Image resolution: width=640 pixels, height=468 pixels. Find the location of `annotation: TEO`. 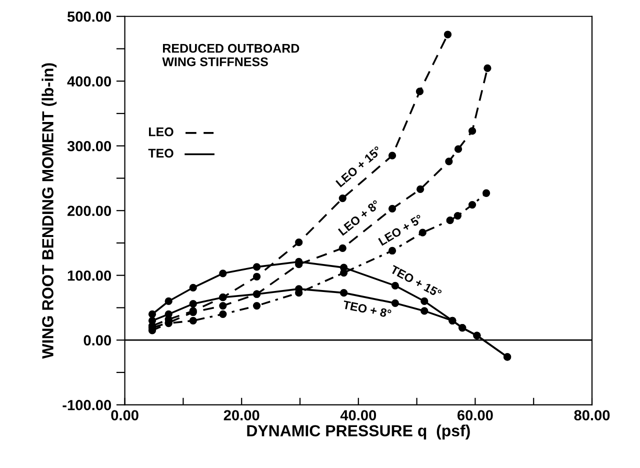

annotation: TEO is located at coordinates (161, 153).